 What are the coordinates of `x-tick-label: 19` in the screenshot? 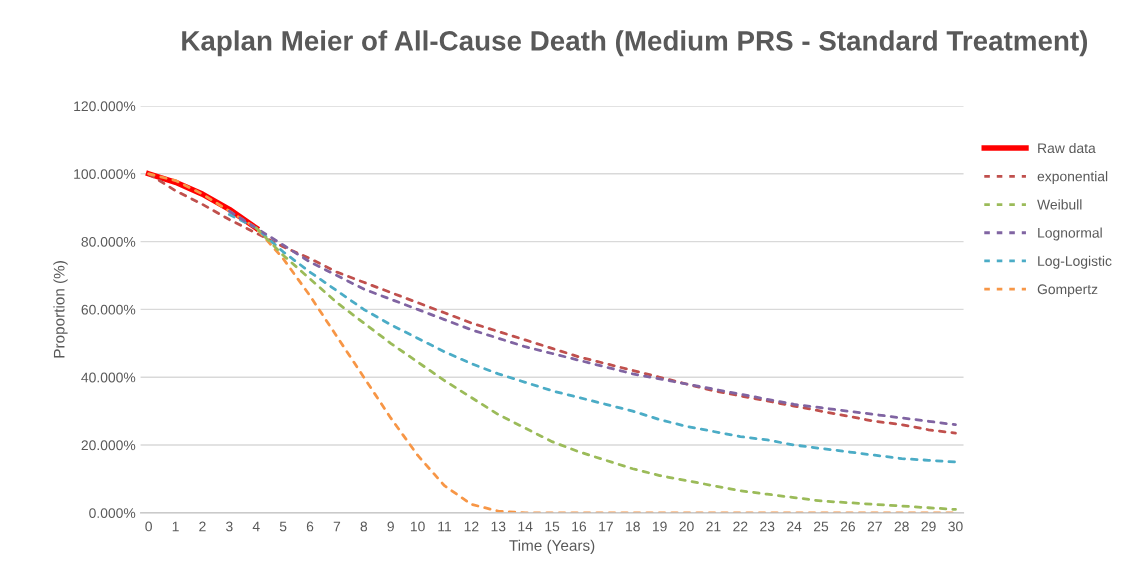 It's located at (659, 526).